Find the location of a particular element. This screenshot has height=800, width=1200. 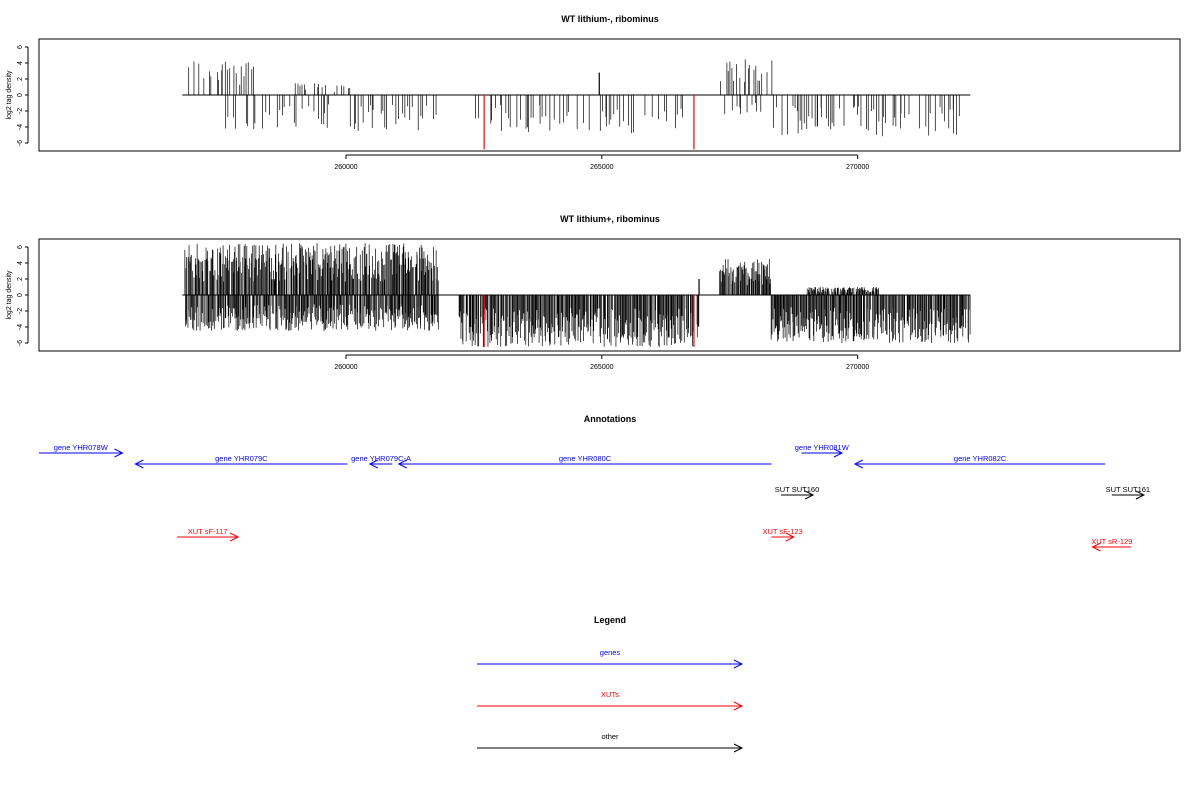

annotation-label: XUT sR-129 is located at coordinates (1111, 541).